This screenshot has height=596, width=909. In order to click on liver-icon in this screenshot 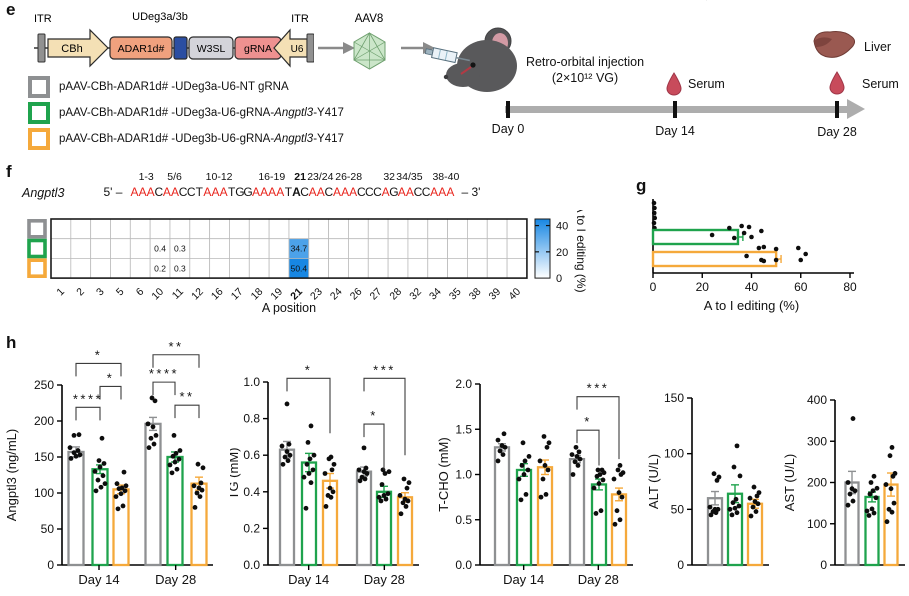, I will do `click(834, 44)`.